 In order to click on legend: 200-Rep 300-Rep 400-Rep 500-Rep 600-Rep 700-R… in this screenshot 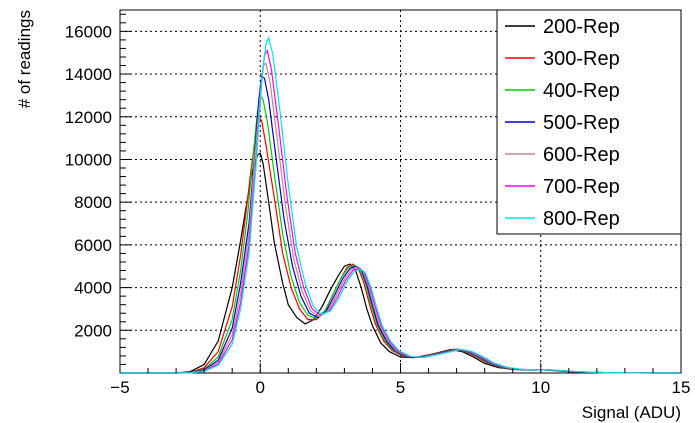, I will do `click(589, 122)`.